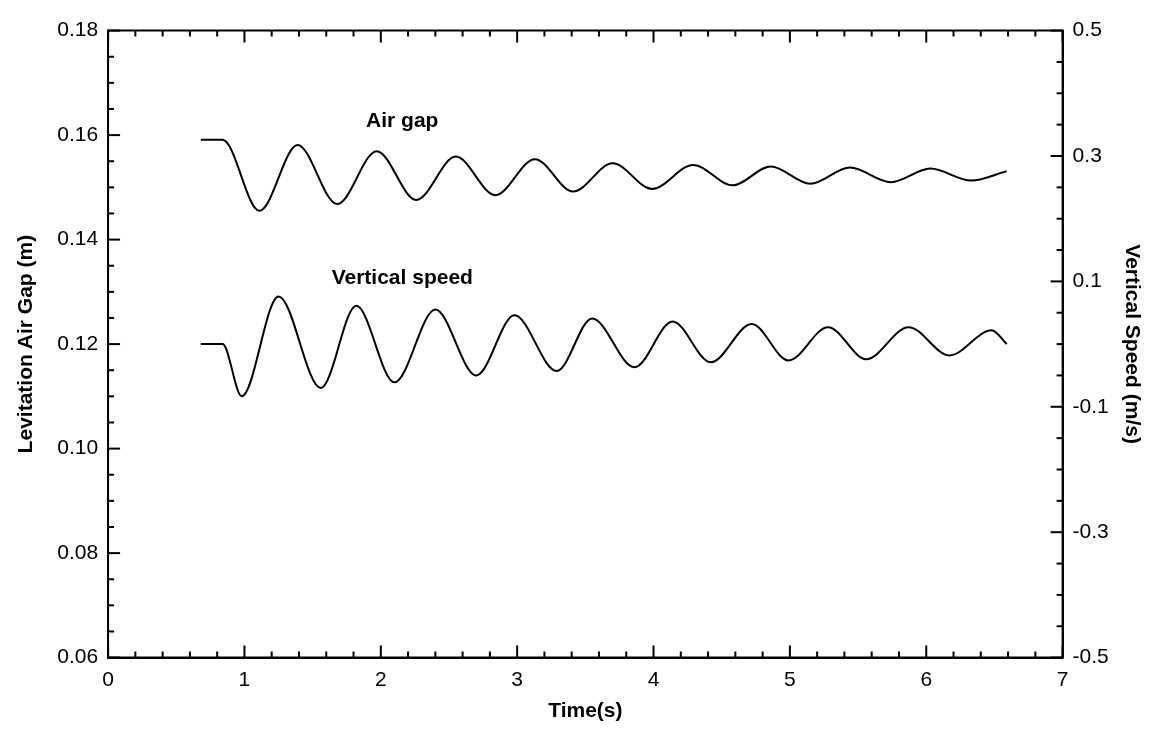  I want to click on y-tick-label: 0.16, so click(78, 133).